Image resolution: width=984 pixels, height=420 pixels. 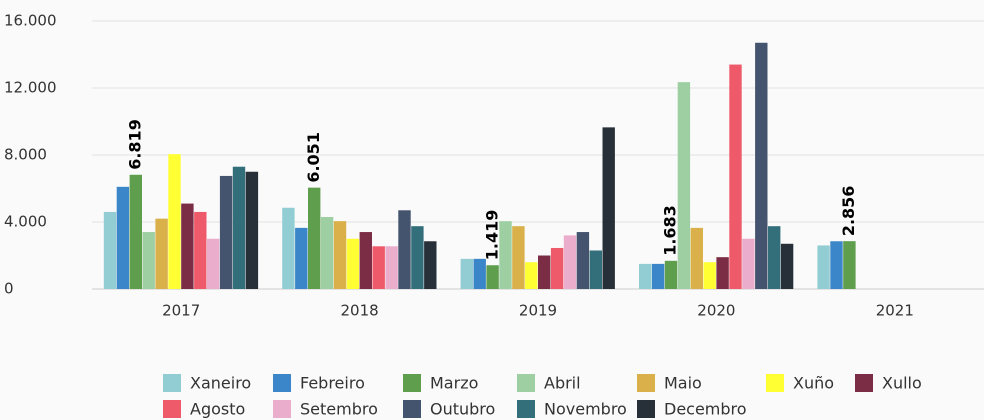 What do you see at coordinates (491, 235) in the screenshot?
I see `data-label: 1.419` at bounding box center [491, 235].